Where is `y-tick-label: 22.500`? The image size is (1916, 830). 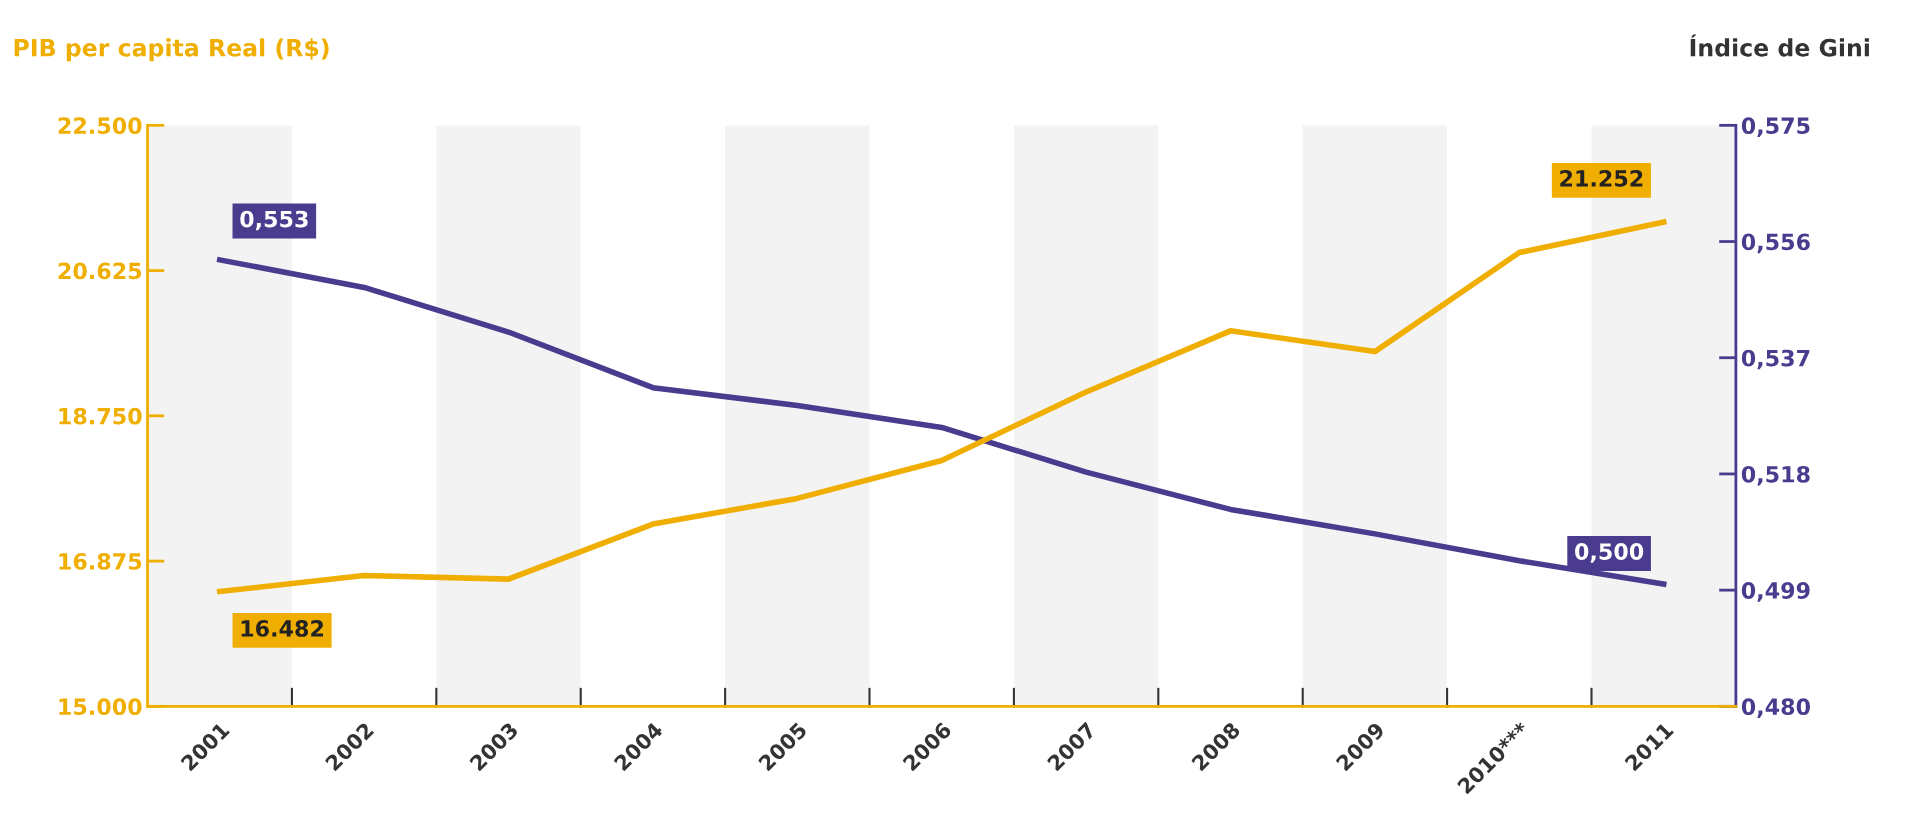
y-tick-label: 22.500 is located at coordinates (100, 126).